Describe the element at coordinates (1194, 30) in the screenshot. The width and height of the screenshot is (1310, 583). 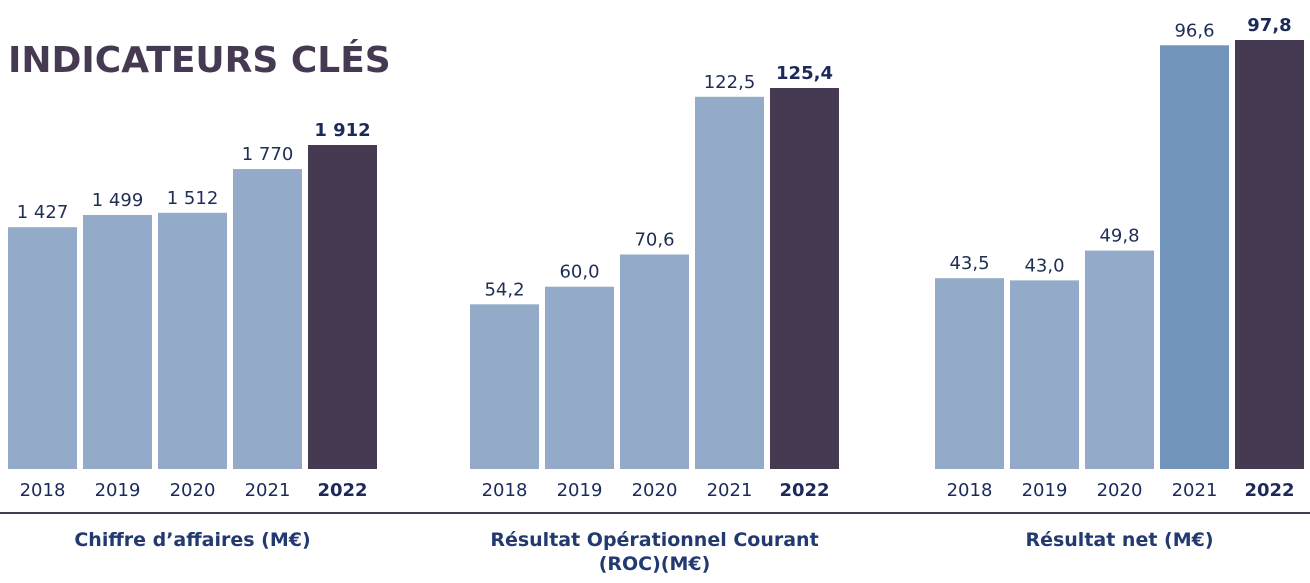
I see `value-label: 96,6` at that location.